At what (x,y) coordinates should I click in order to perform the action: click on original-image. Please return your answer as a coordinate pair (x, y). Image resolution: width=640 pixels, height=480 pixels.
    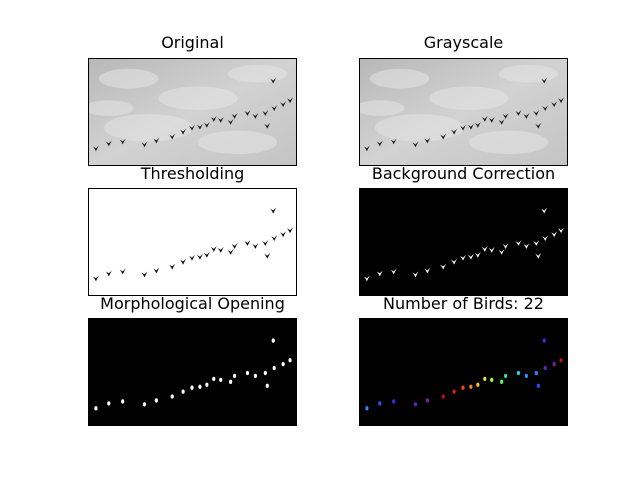
    Looking at the image, I should click on (192, 112).